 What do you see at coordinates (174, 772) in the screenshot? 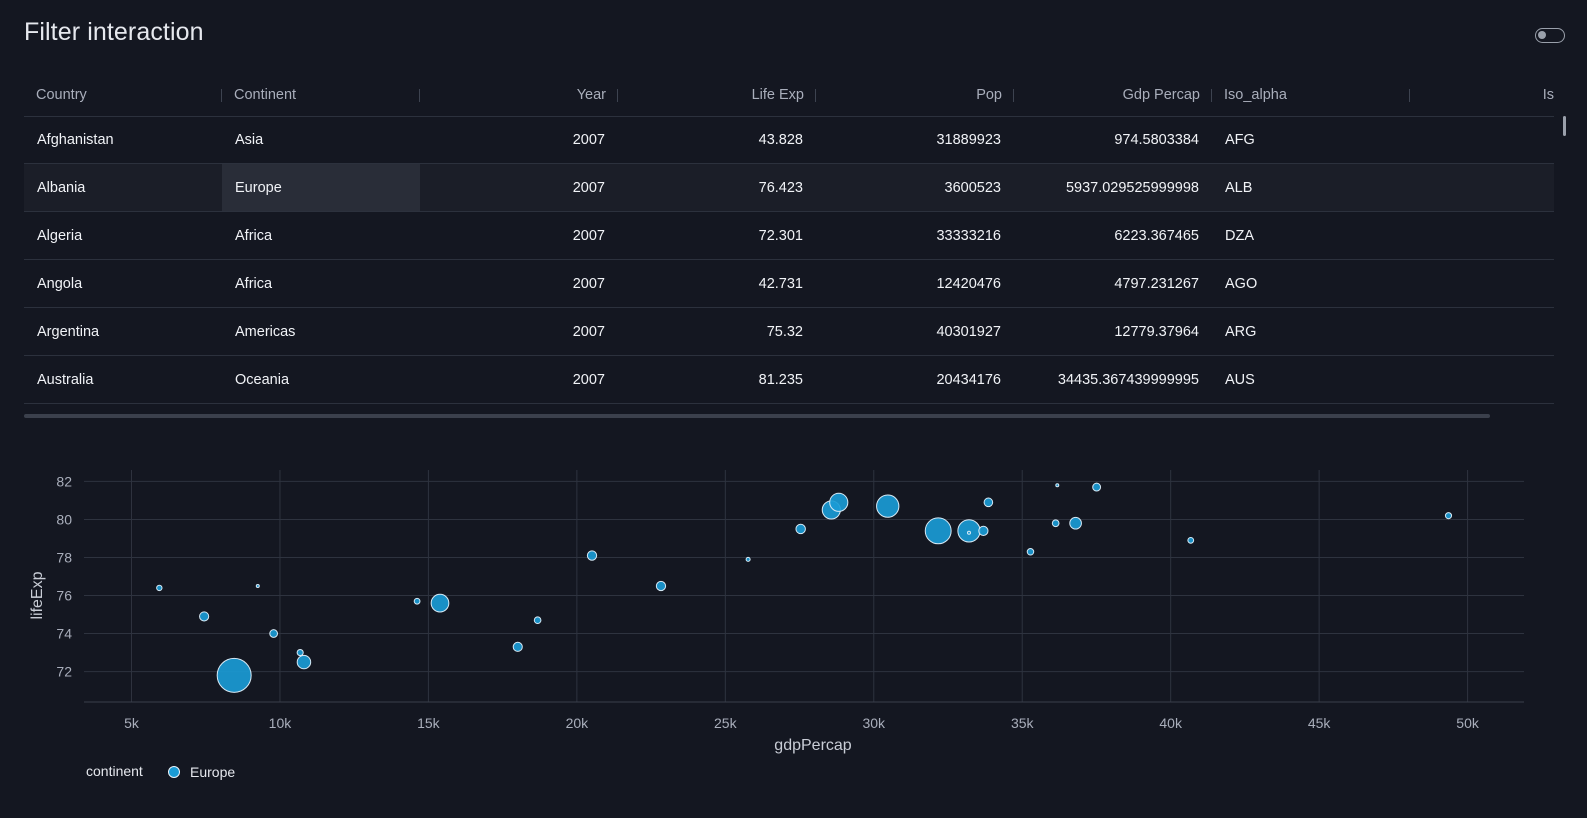
I see `legend-marker` at bounding box center [174, 772].